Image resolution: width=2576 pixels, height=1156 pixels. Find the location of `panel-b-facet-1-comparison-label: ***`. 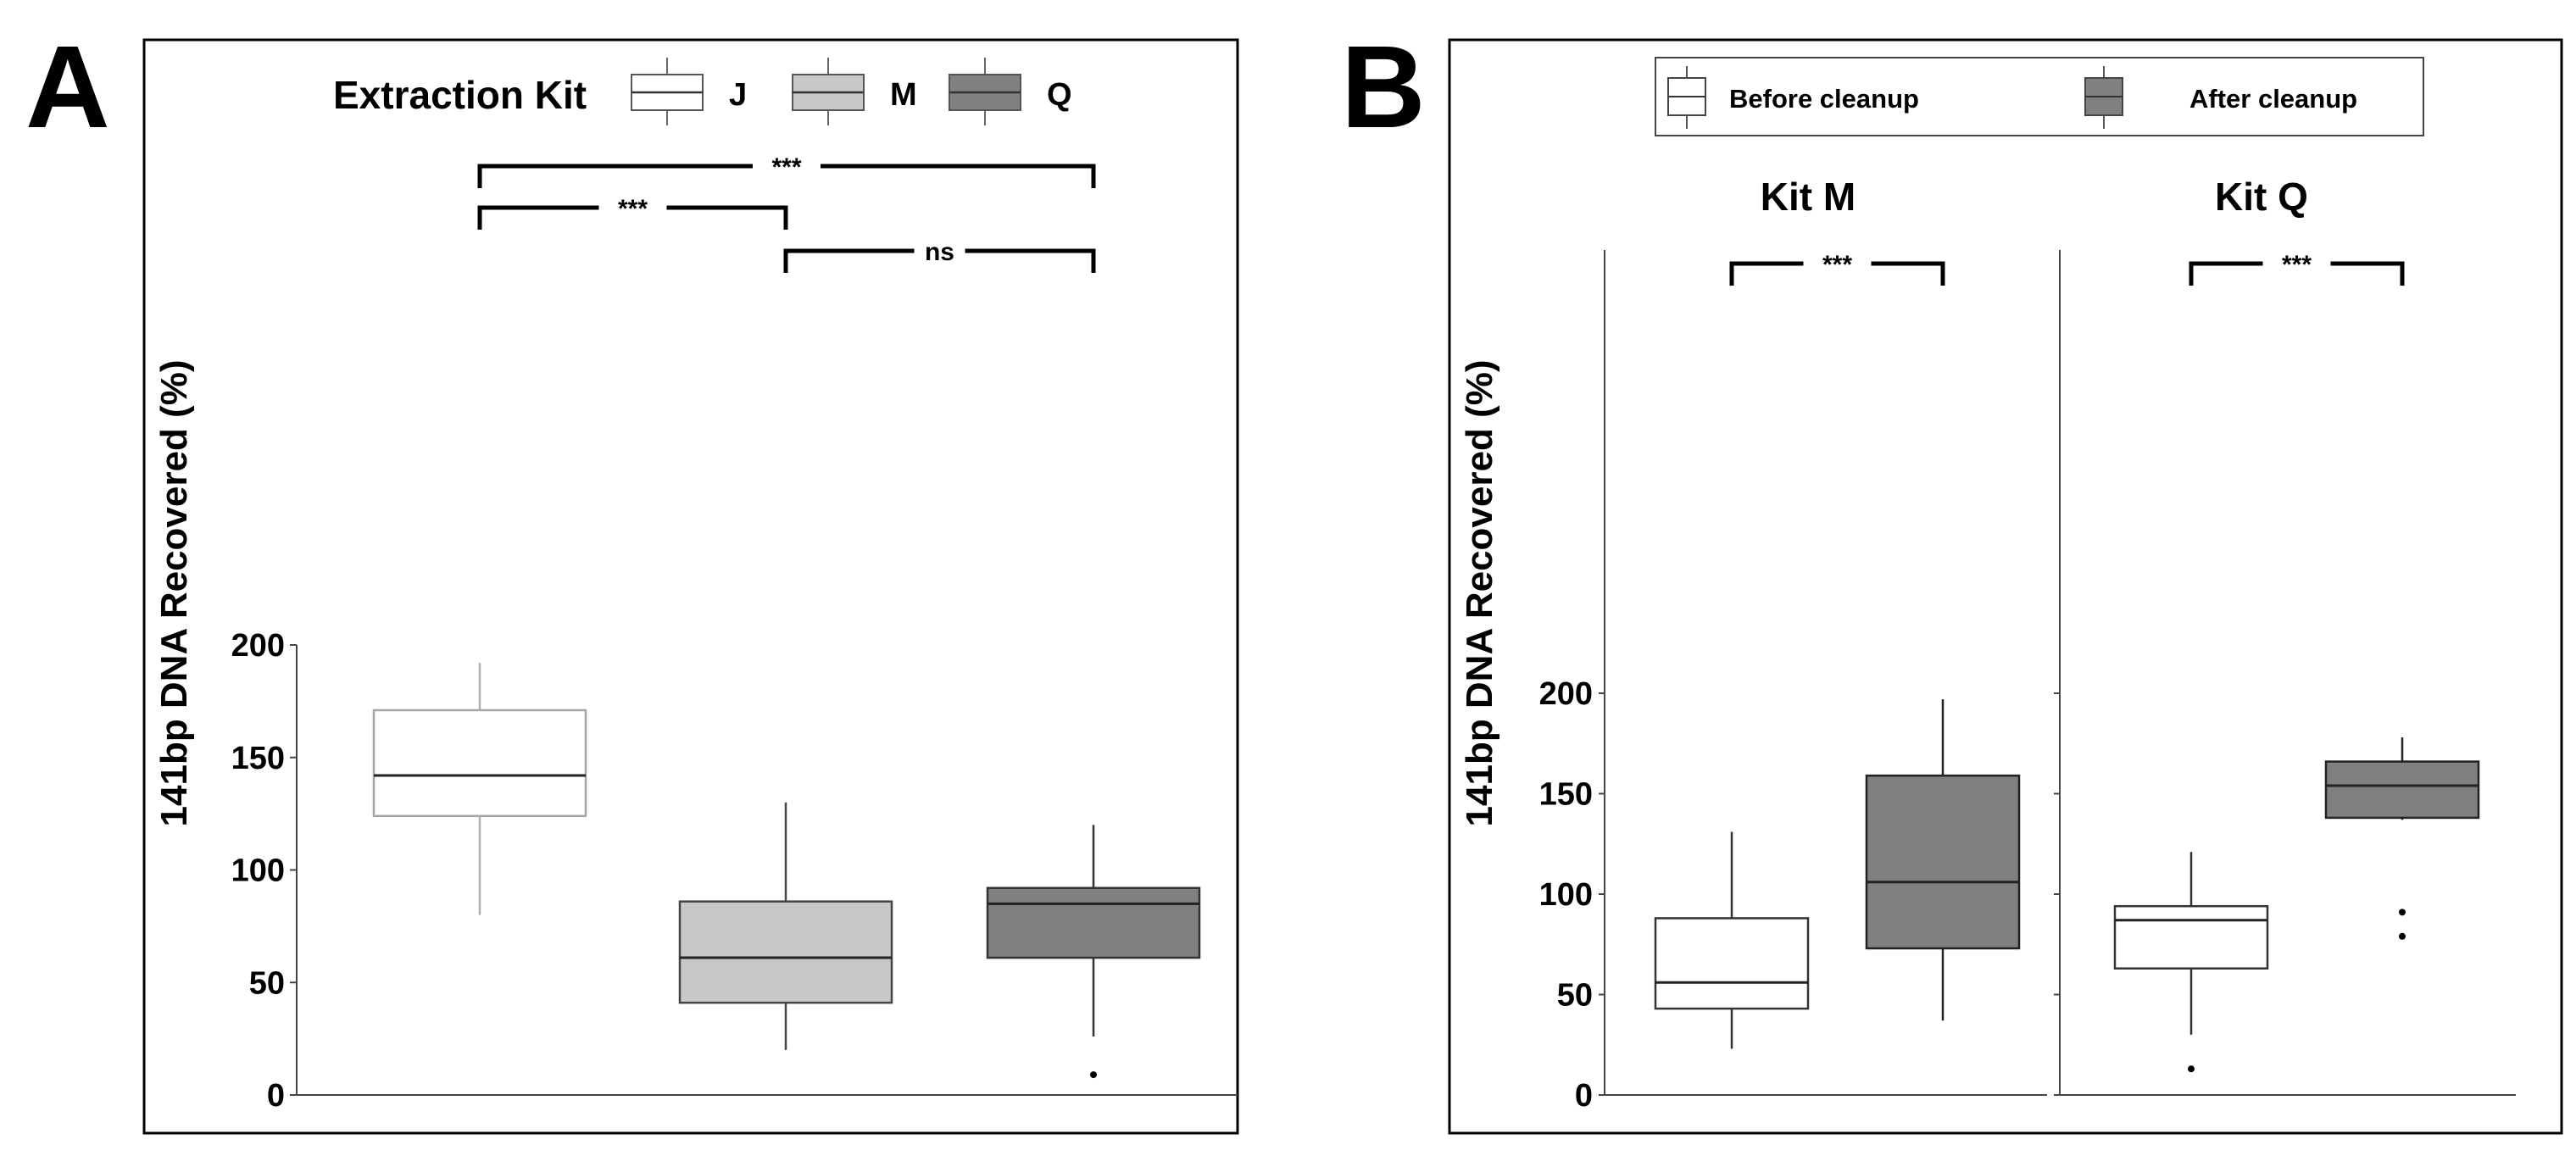

panel-b-facet-1-comparison-label: *** is located at coordinates (2297, 265).